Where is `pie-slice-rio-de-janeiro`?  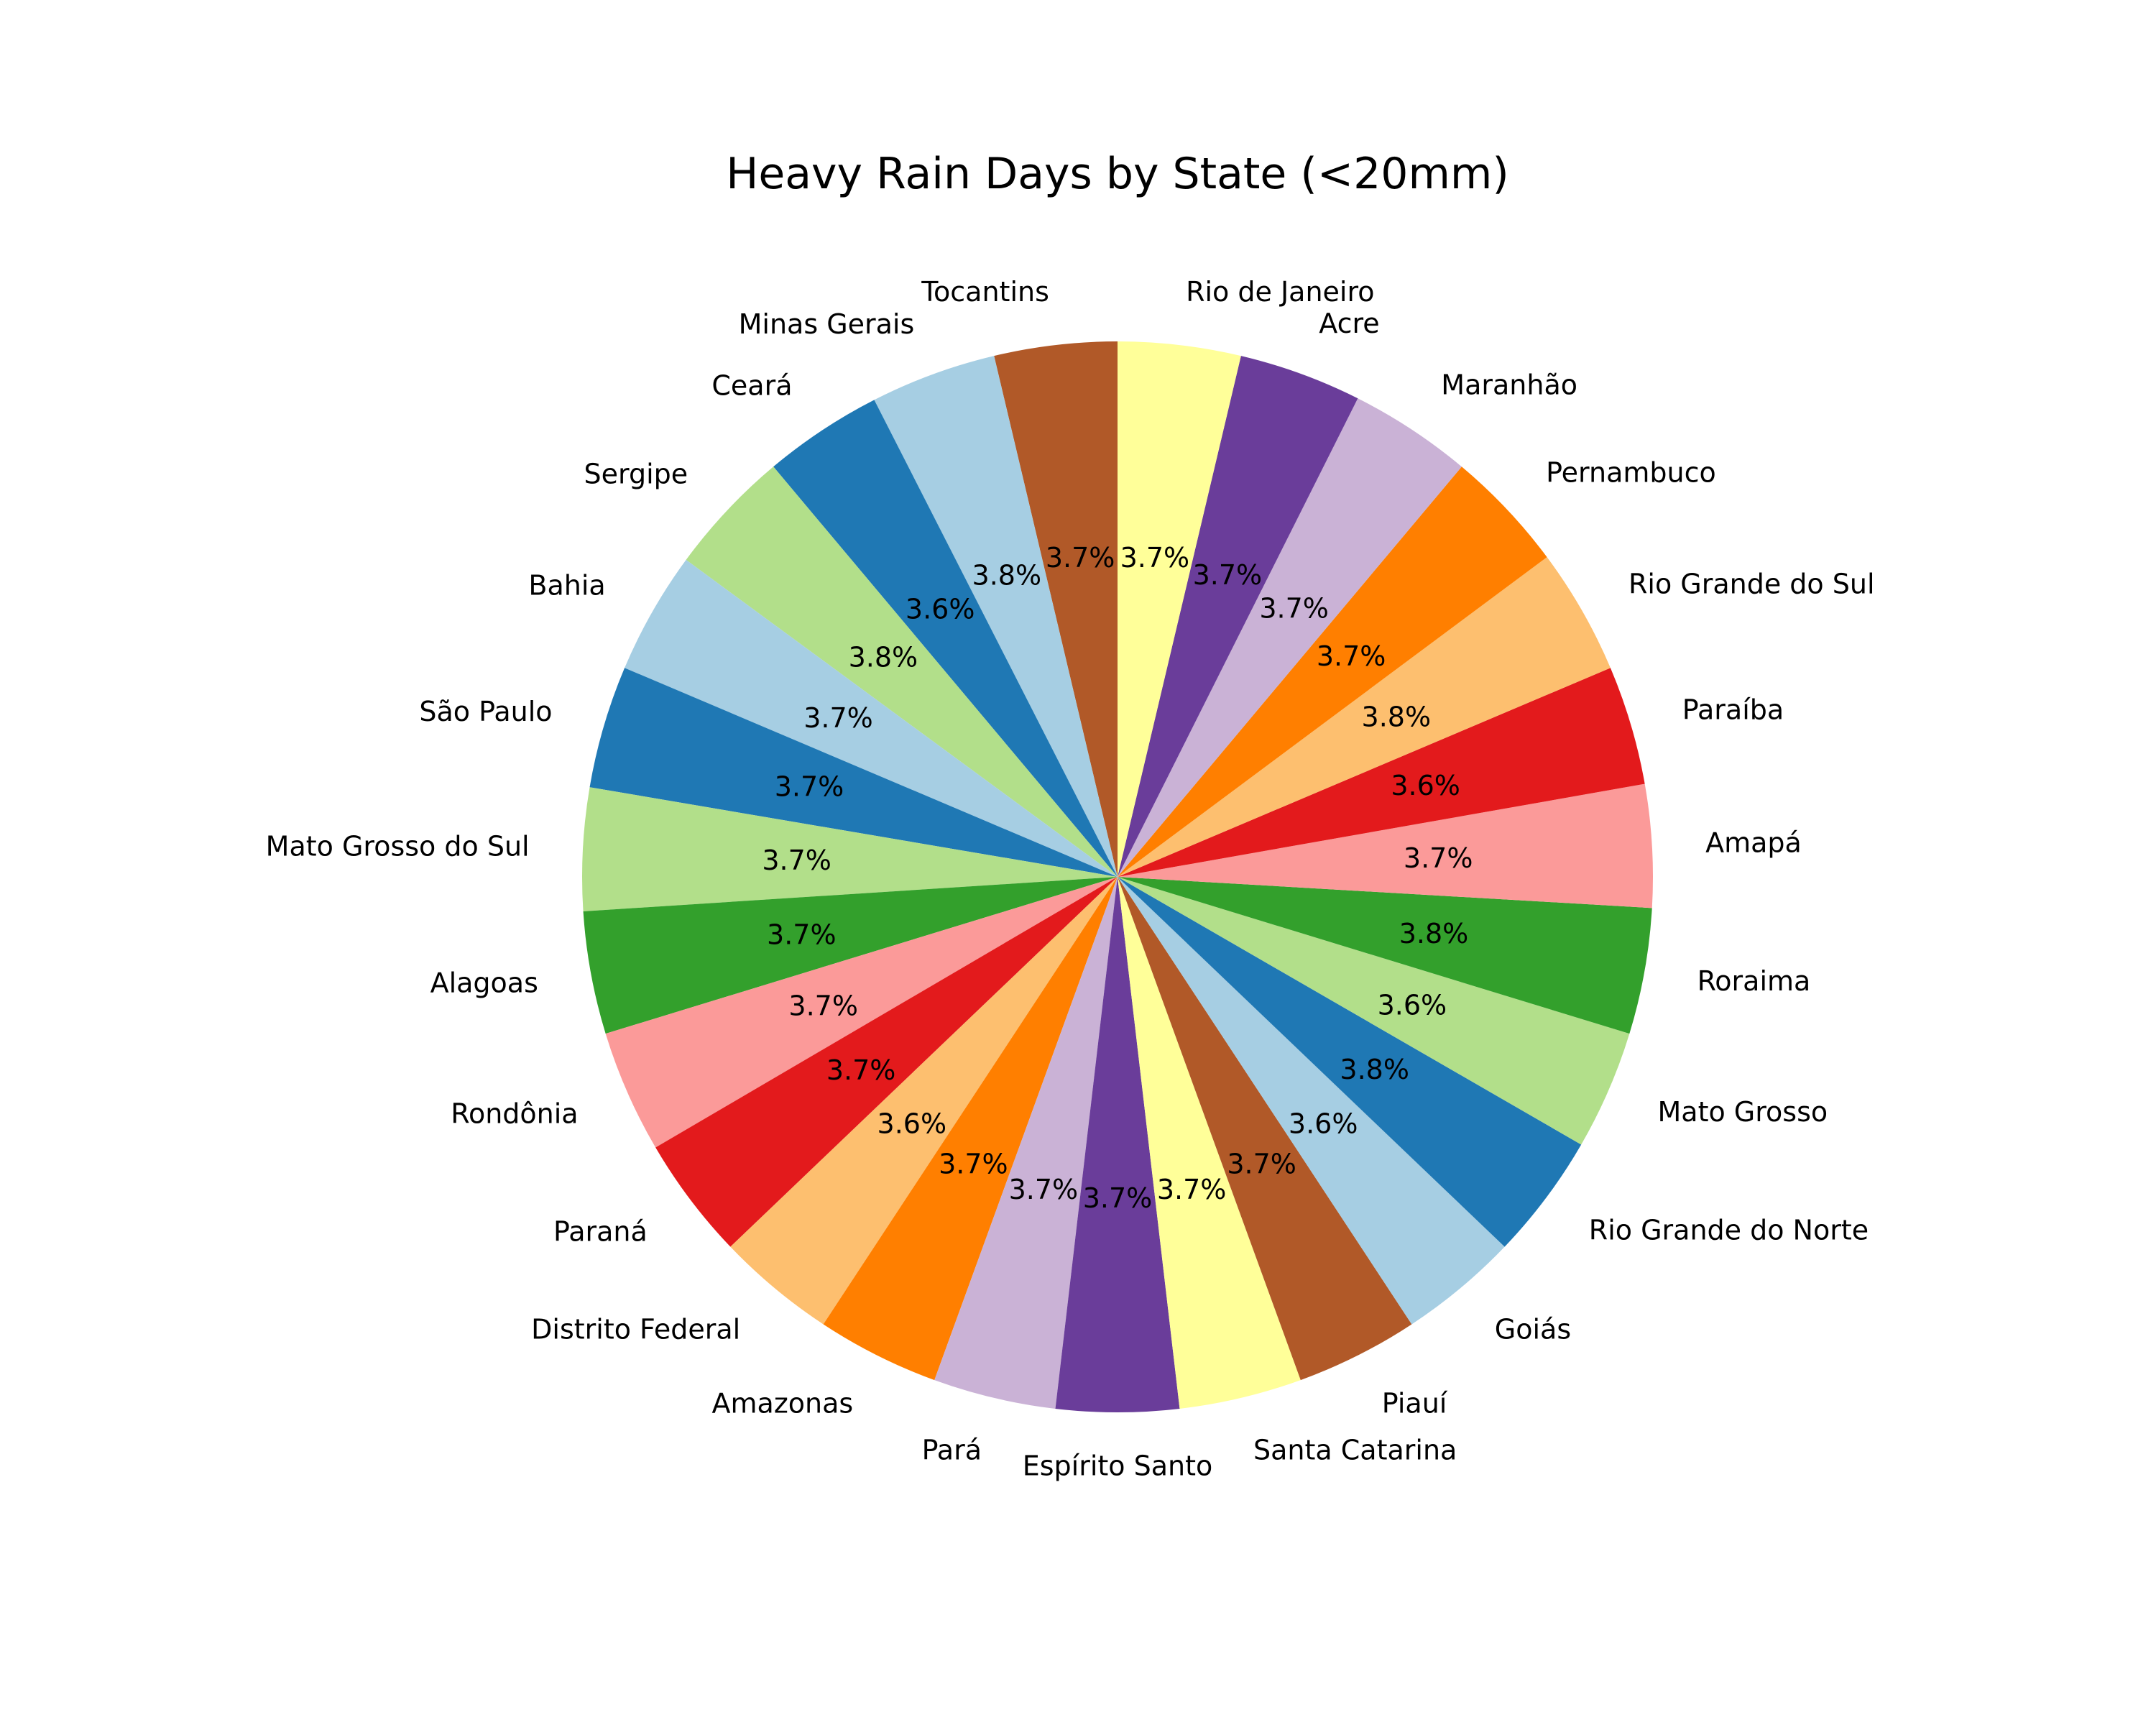 pie-slice-rio-de-janeiro is located at coordinates (1179, 609).